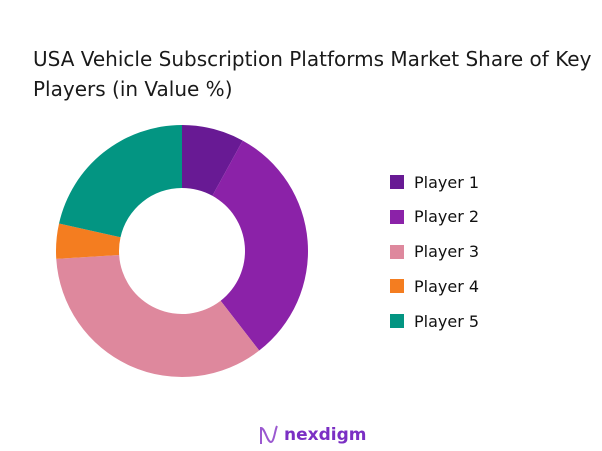  What do you see at coordinates (447, 252) in the screenshot?
I see `legend-label: Player 3` at bounding box center [447, 252].